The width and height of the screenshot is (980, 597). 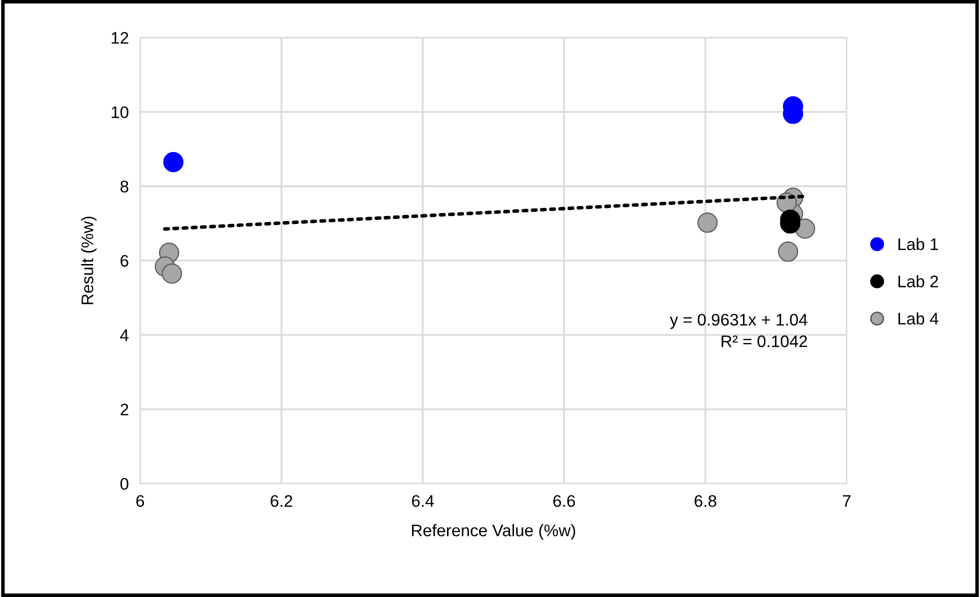 What do you see at coordinates (124, 260) in the screenshot?
I see `y-tick-label: 6` at bounding box center [124, 260].